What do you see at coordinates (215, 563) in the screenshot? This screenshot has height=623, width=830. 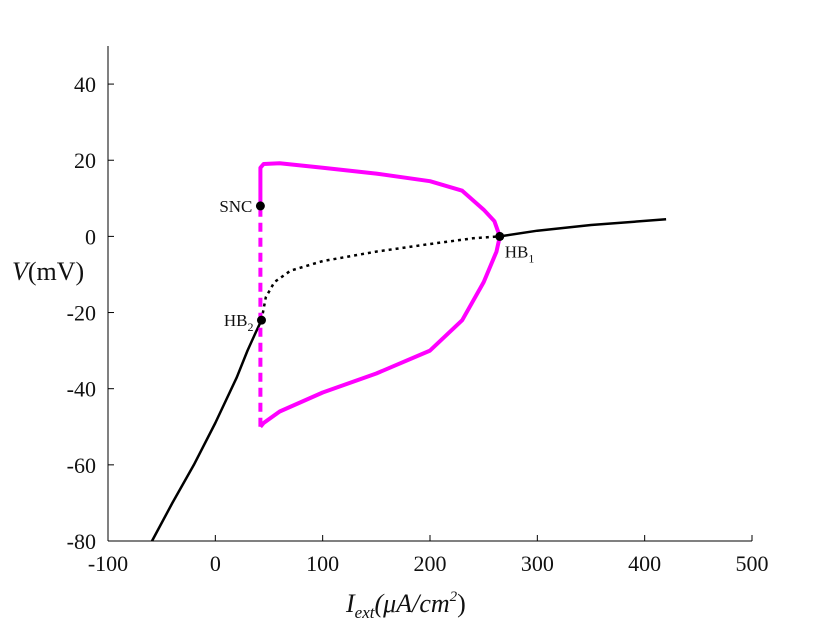 I see `x-tick-label: 0` at bounding box center [215, 563].